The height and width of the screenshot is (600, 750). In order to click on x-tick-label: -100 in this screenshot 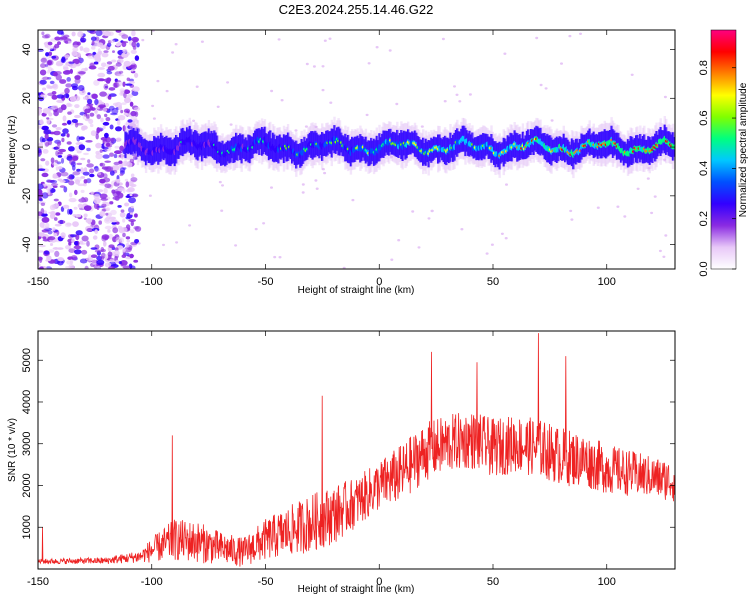, I will do `click(152, 582)`.